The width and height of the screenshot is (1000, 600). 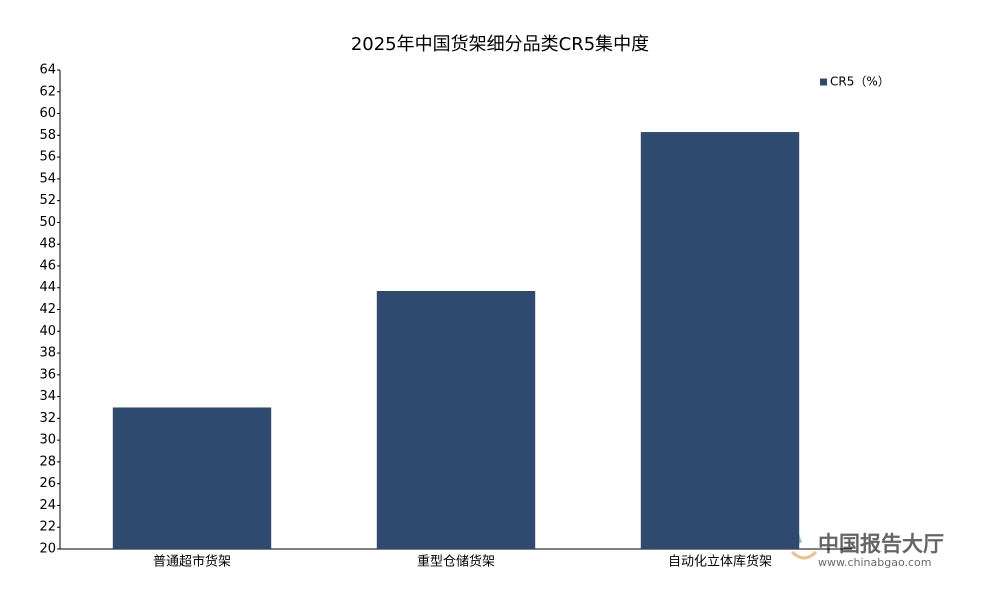 I want to click on y-tick-label: 36, so click(x=47, y=374).